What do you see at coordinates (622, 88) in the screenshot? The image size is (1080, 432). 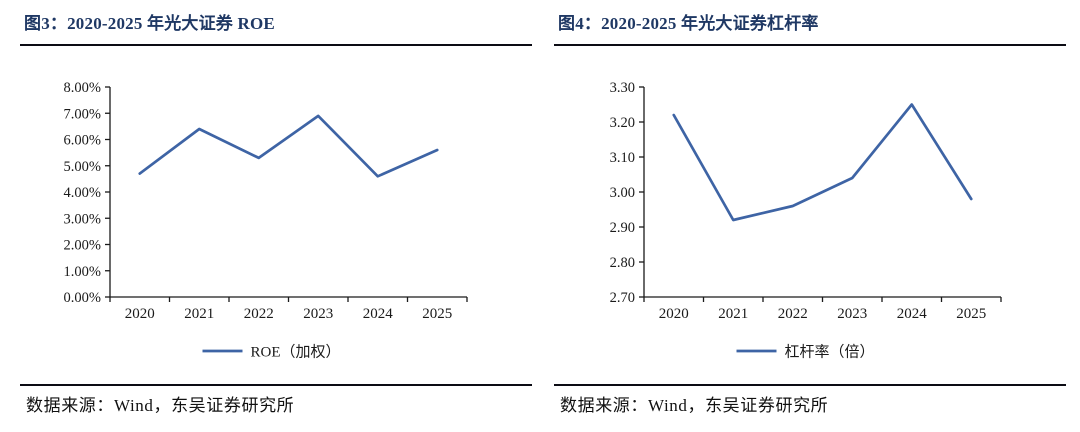 I see `y-tick-label: 3.30` at bounding box center [622, 88].